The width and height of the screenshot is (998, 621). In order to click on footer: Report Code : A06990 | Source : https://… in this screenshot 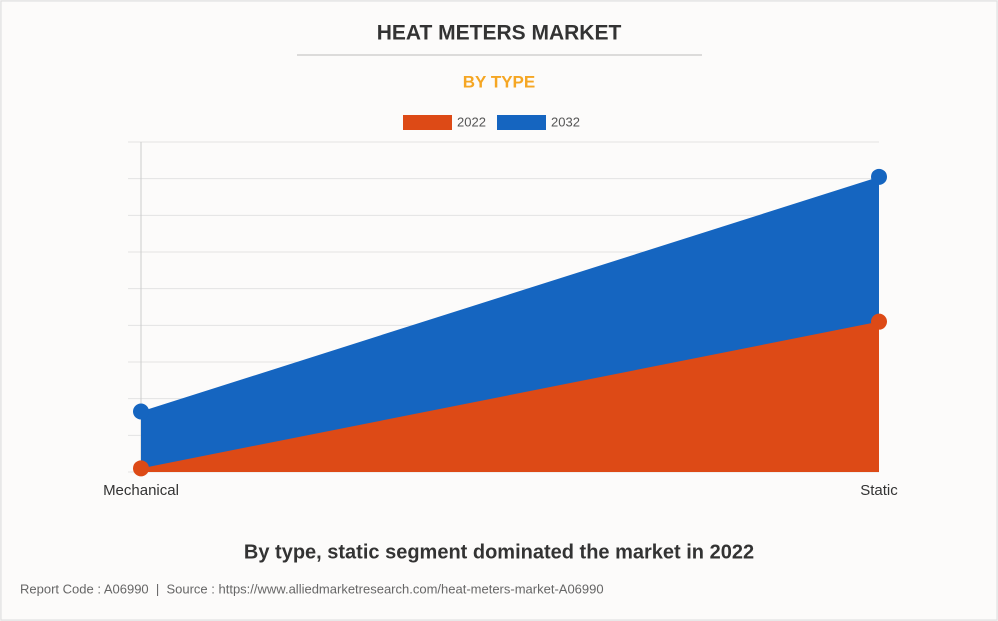, I will do `click(312, 588)`.